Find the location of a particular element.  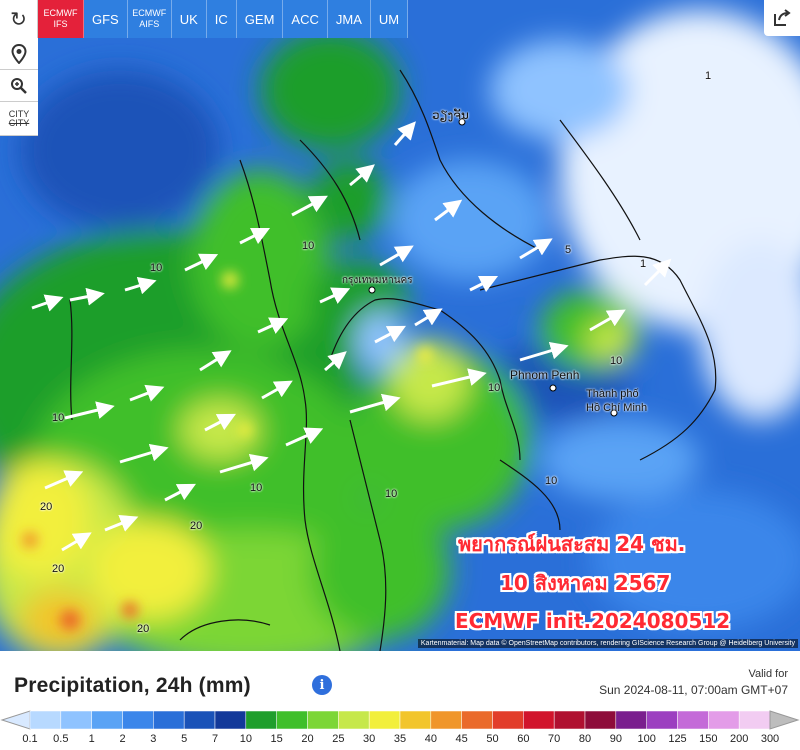

vientiane-dot is located at coordinates (462, 122).